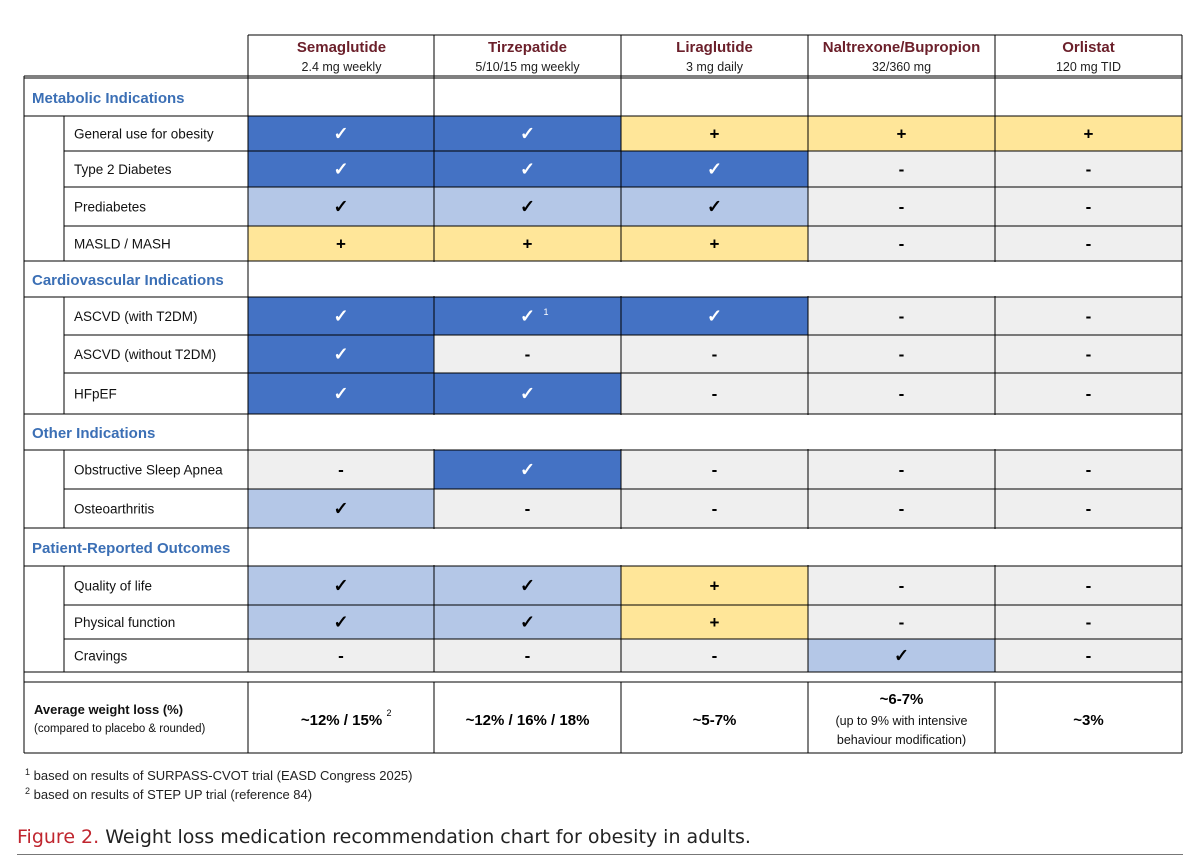 This screenshot has width=1200, height=859. I want to click on section-title: Cardiovascular Indications, so click(128, 280).